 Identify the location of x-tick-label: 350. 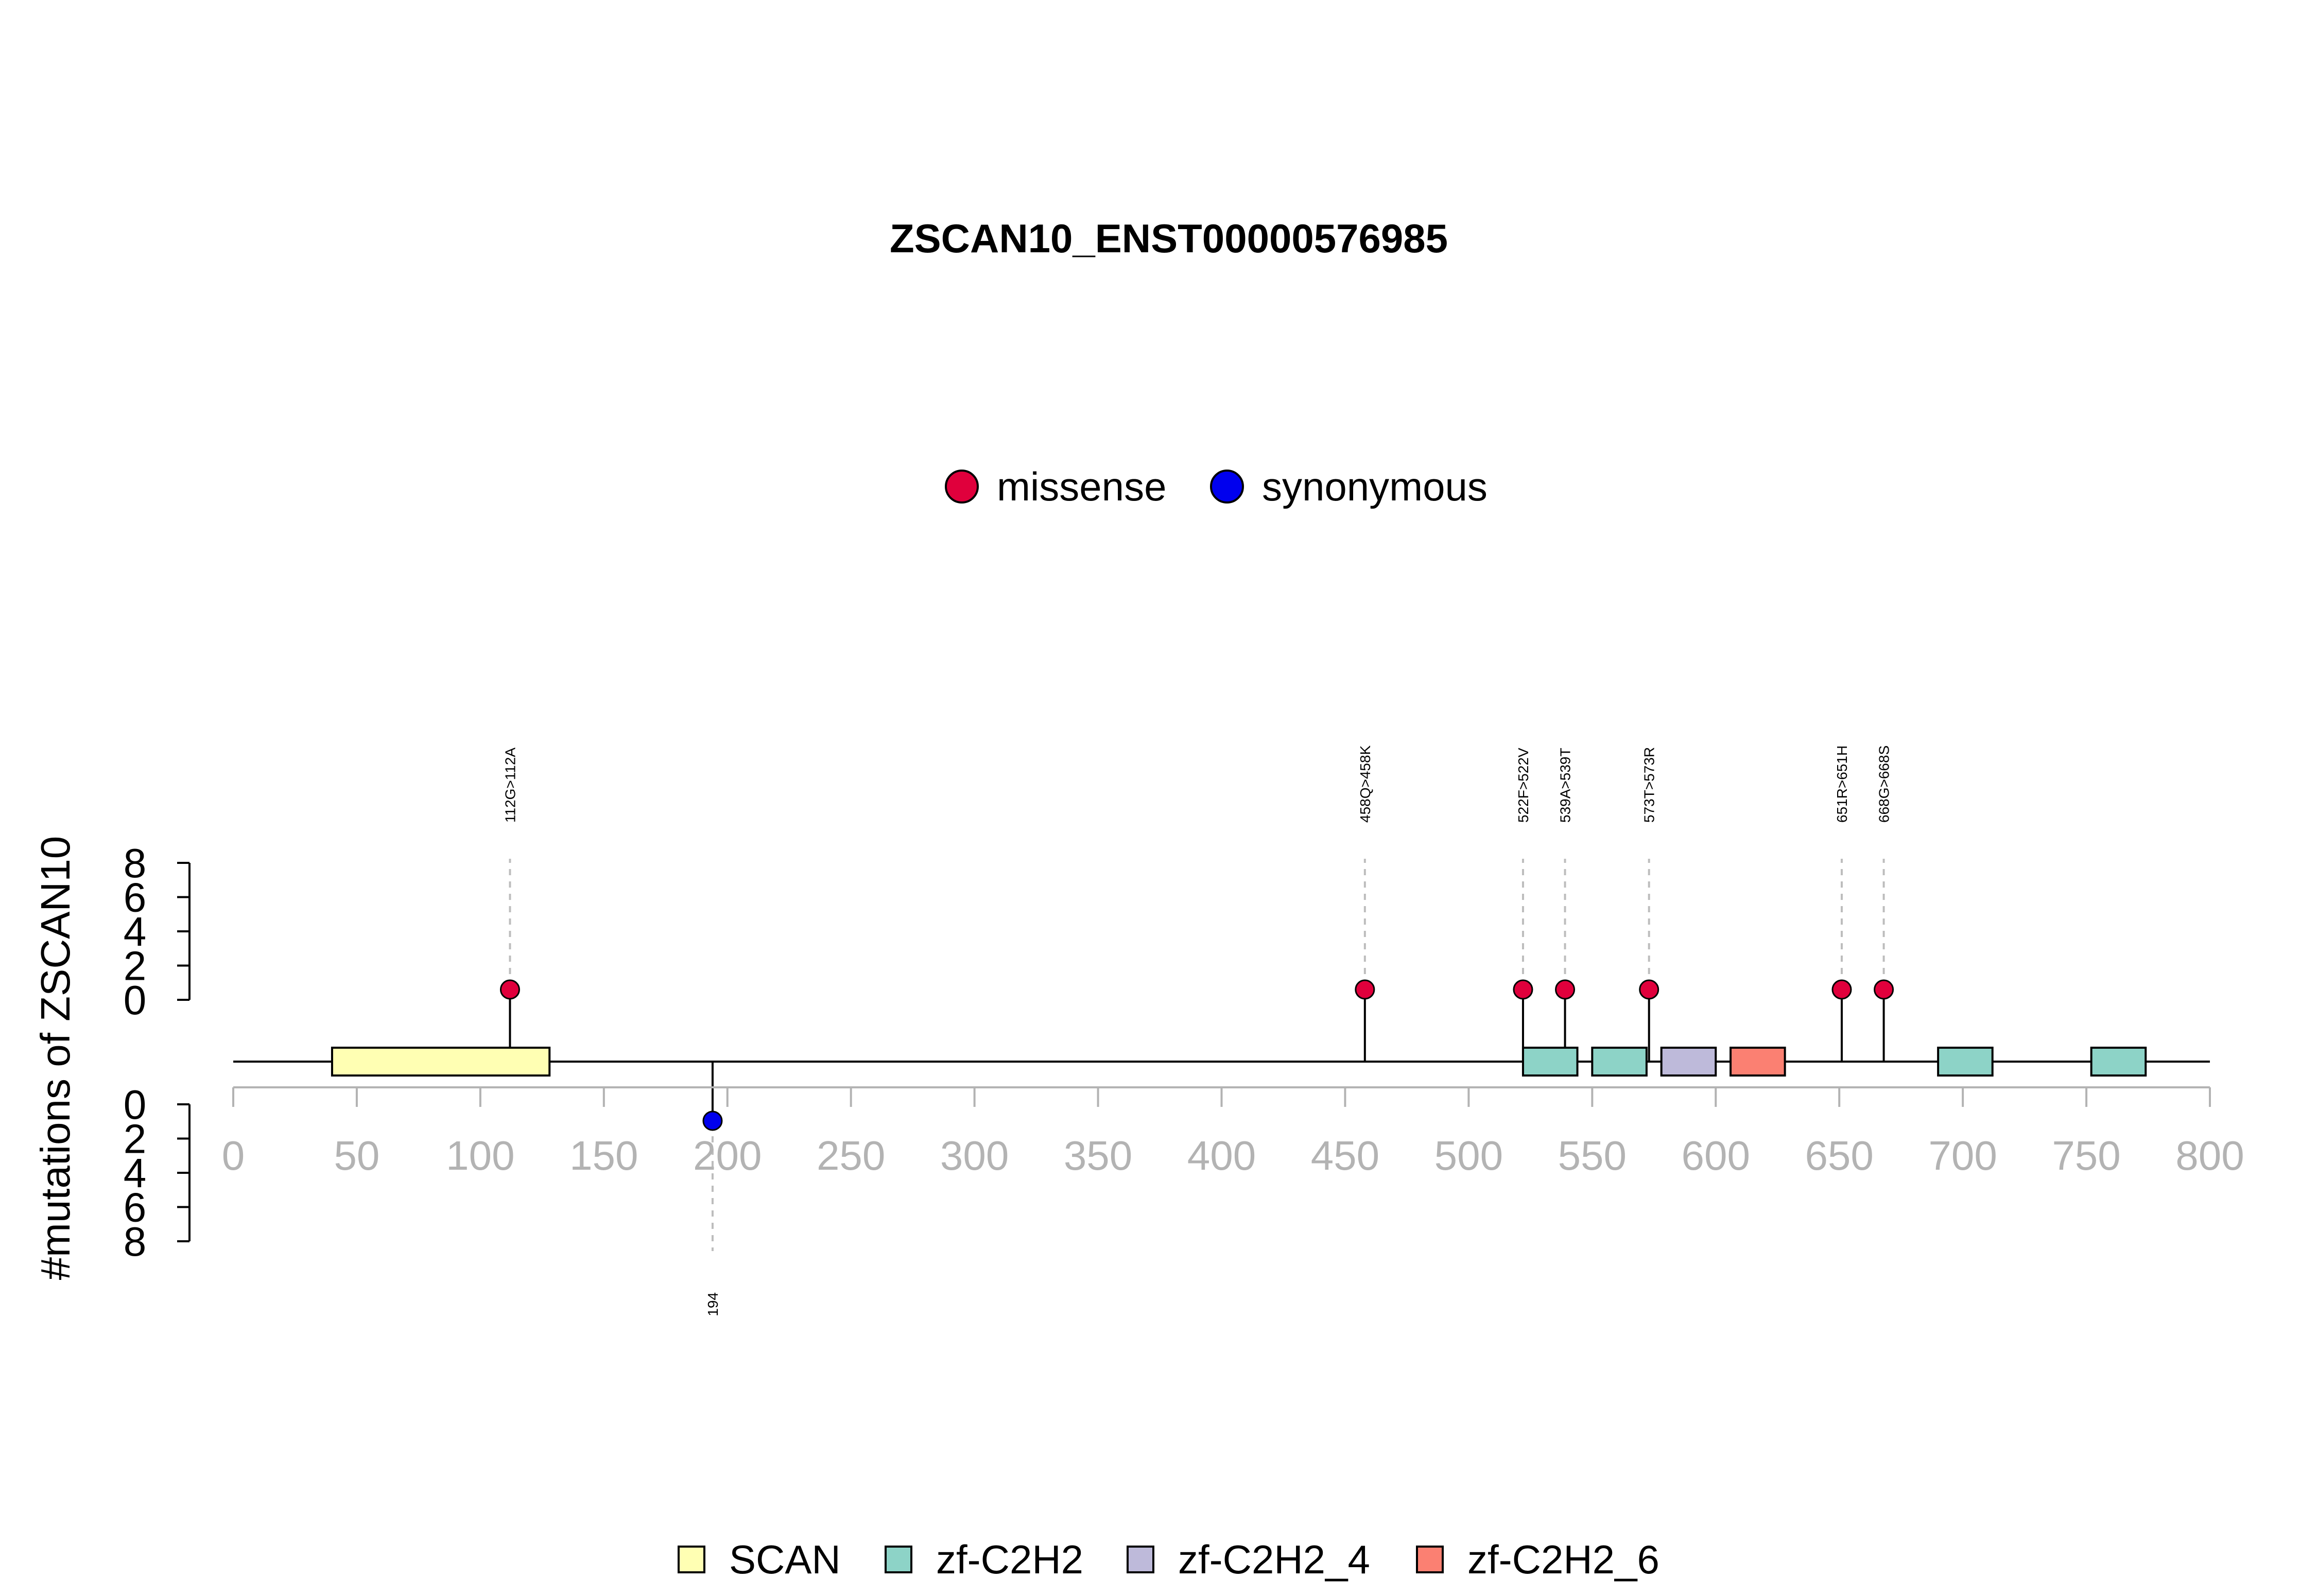
(1098, 1155).